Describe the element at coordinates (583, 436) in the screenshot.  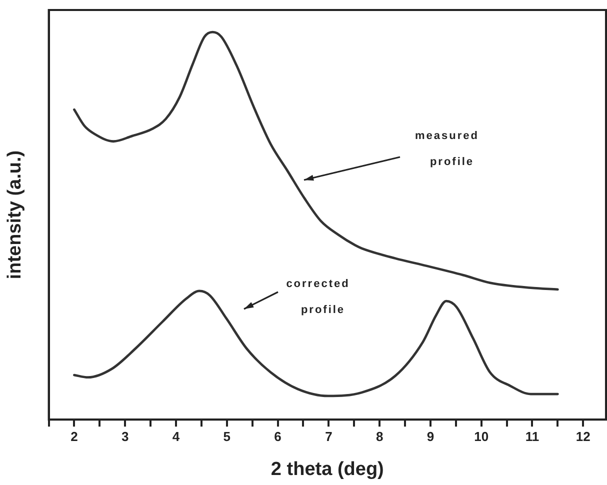
I see `x-tick-label: 12` at that location.